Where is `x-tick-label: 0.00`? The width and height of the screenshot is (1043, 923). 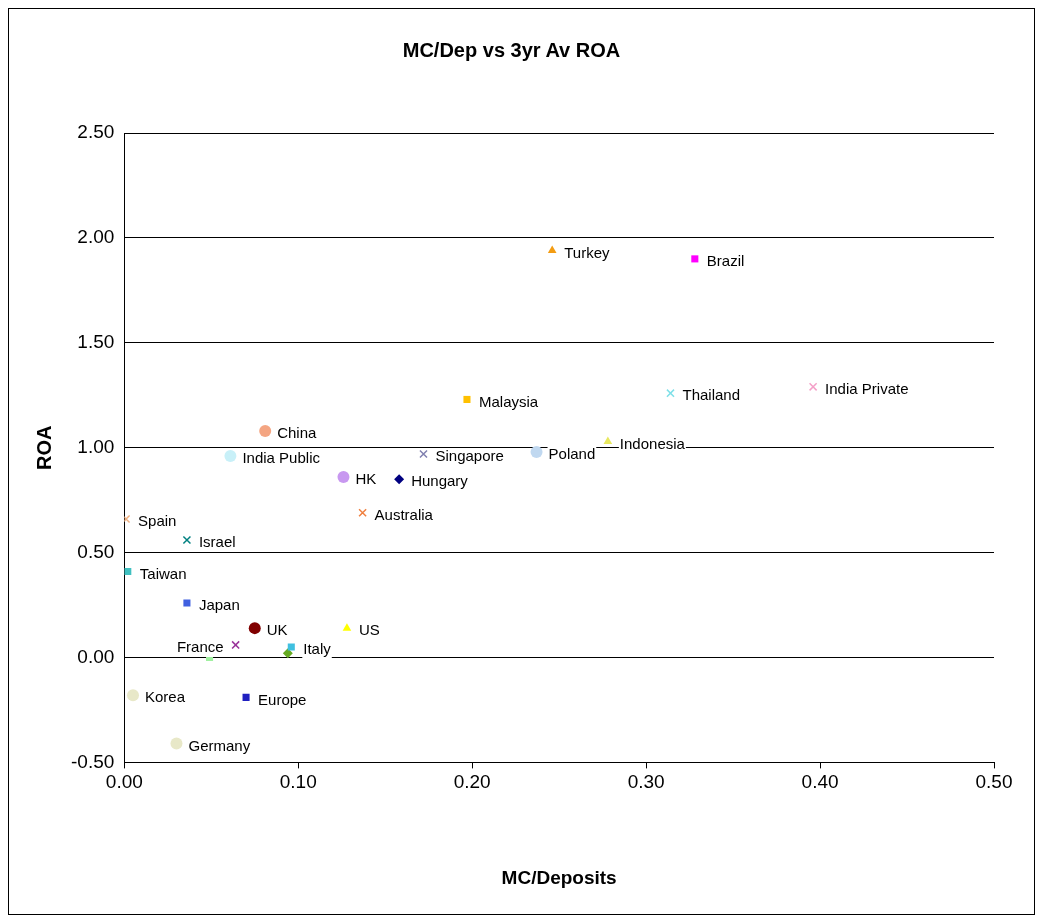 x-tick-label: 0.00 is located at coordinates (124, 782).